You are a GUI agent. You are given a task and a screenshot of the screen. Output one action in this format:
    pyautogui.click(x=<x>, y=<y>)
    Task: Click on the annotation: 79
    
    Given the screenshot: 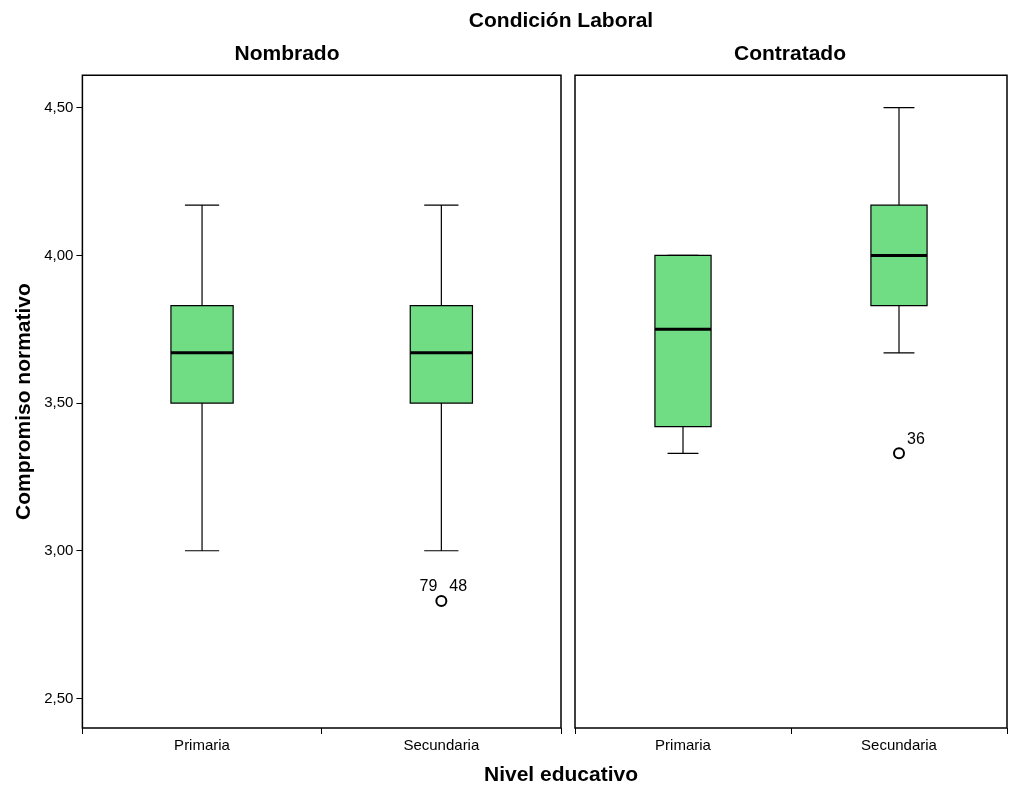 What is the action you would take?
    pyautogui.click(x=428, y=586)
    